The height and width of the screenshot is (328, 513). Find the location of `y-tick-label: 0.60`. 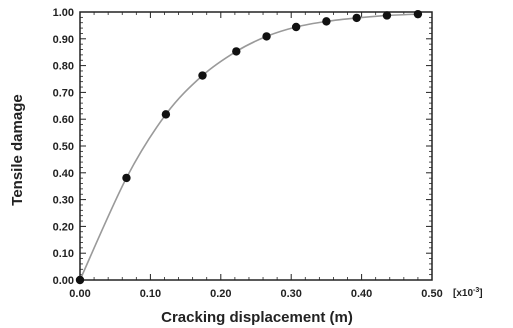

y-tick-label: 0.60 is located at coordinates (63, 120).